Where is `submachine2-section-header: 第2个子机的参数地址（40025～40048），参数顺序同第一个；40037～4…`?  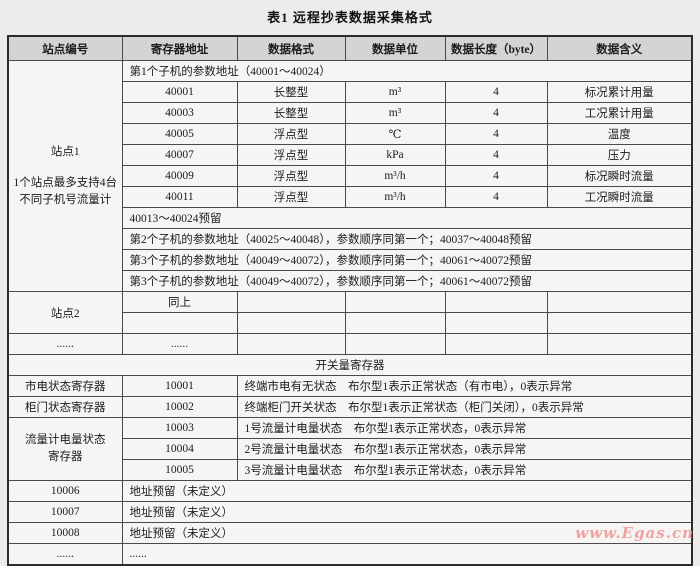
submachine2-section-header: 第2个子机的参数地址（40025～40048），参数顺序同第一个；40037～4… is located at coordinates (407, 239).